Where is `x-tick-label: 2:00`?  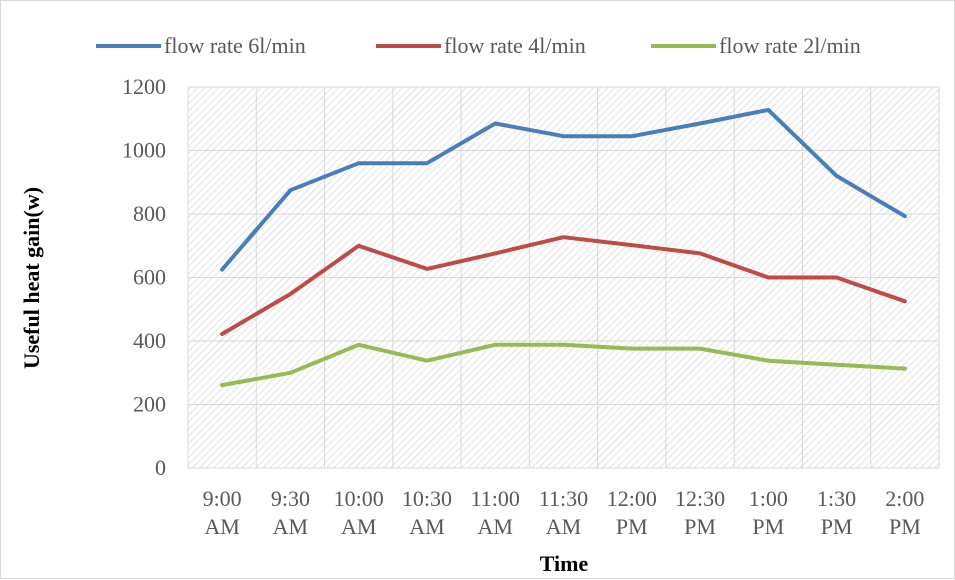 x-tick-label: 2:00 is located at coordinates (904, 498).